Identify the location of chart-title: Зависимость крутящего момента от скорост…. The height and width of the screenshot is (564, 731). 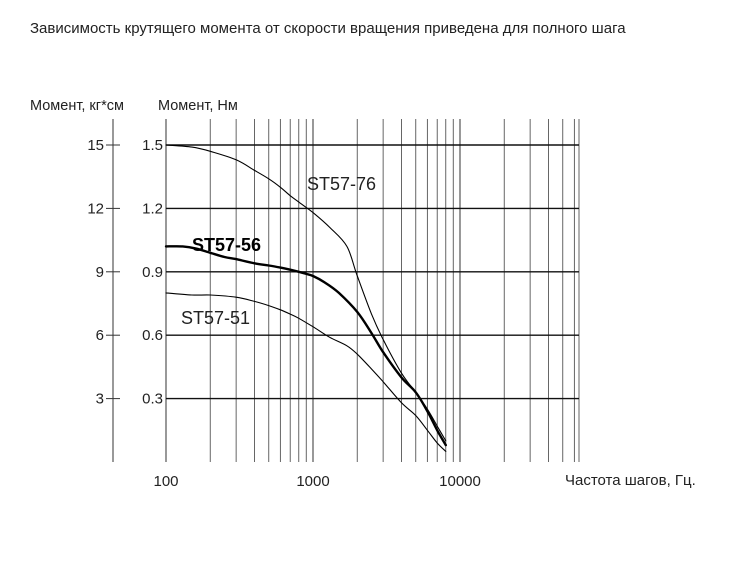
(328, 28).